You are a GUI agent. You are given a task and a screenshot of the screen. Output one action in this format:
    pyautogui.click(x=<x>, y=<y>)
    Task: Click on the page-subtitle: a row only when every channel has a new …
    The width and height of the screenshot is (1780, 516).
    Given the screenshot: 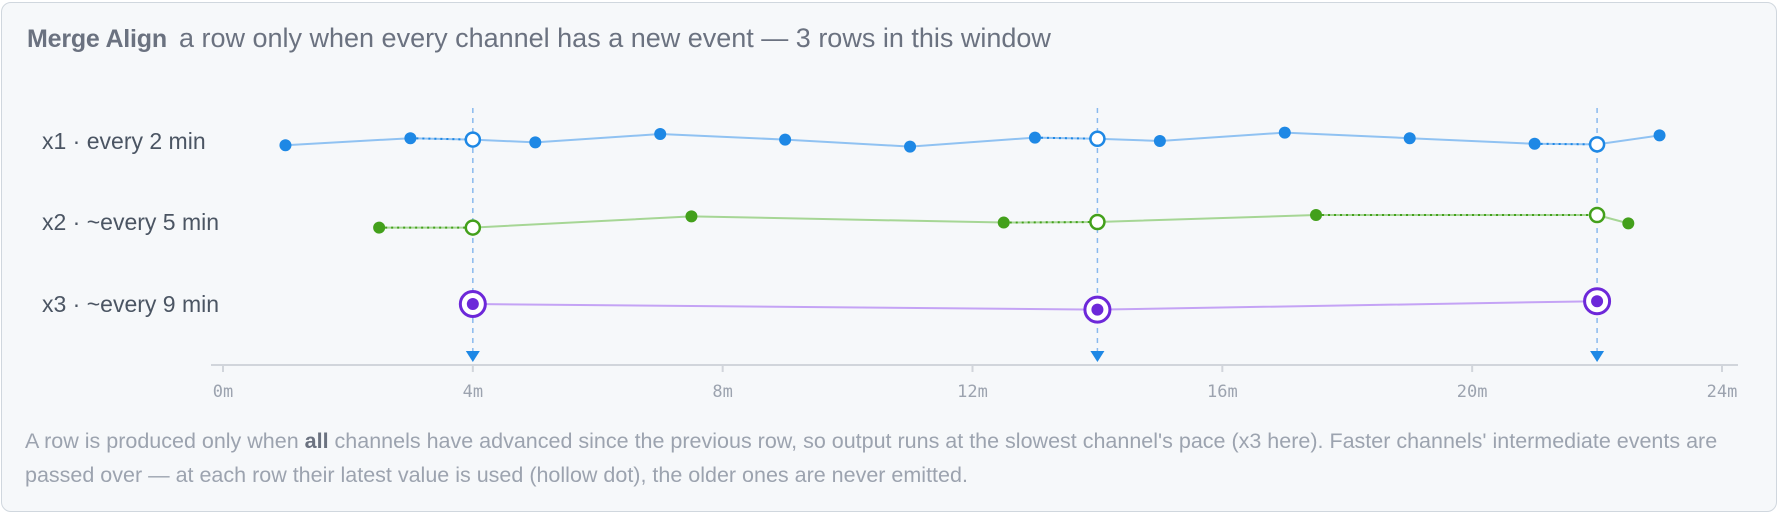 What is the action you would take?
    pyautogui.click(x=614, y=38)
    